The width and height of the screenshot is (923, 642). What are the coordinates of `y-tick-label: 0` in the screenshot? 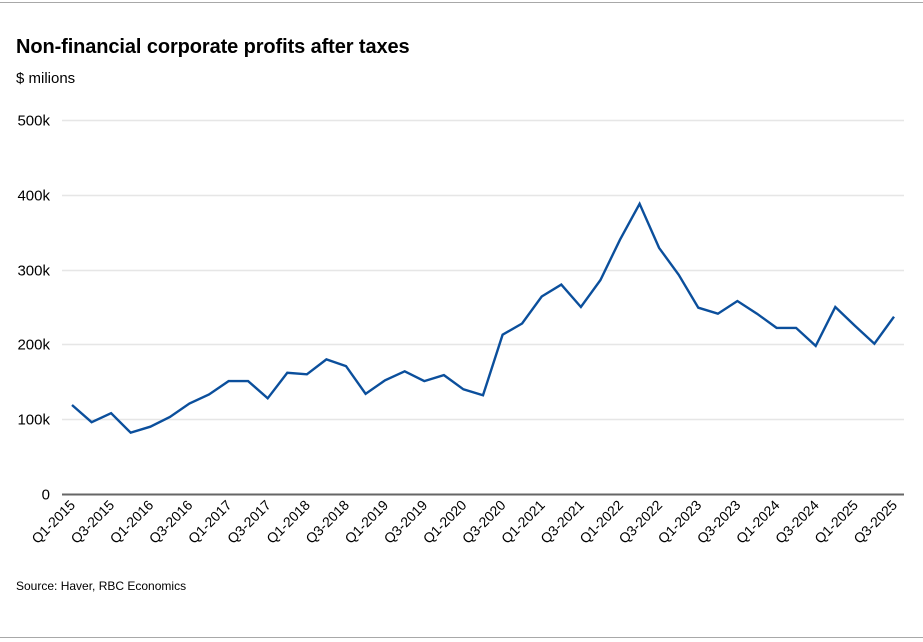 It's located at (46, 495).